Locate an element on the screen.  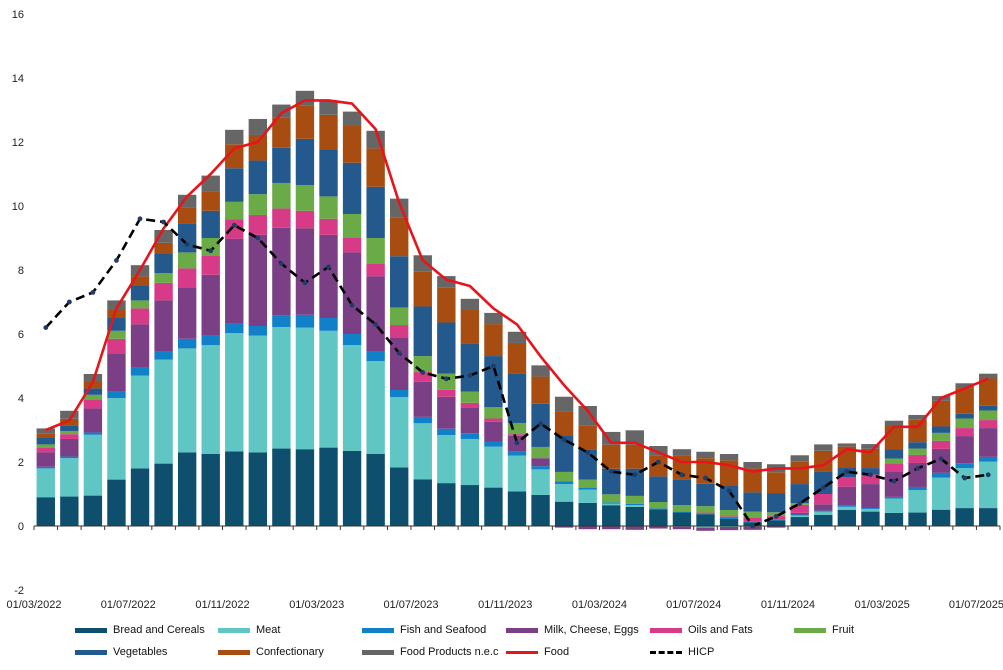
y-tick-label: 8 is located at coordinates (21, 271).